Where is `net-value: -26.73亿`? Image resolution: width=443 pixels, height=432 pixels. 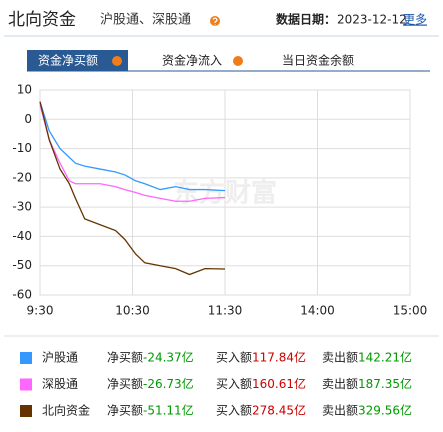
net-value: -26.73亿 is located at coordinates (168, 383).